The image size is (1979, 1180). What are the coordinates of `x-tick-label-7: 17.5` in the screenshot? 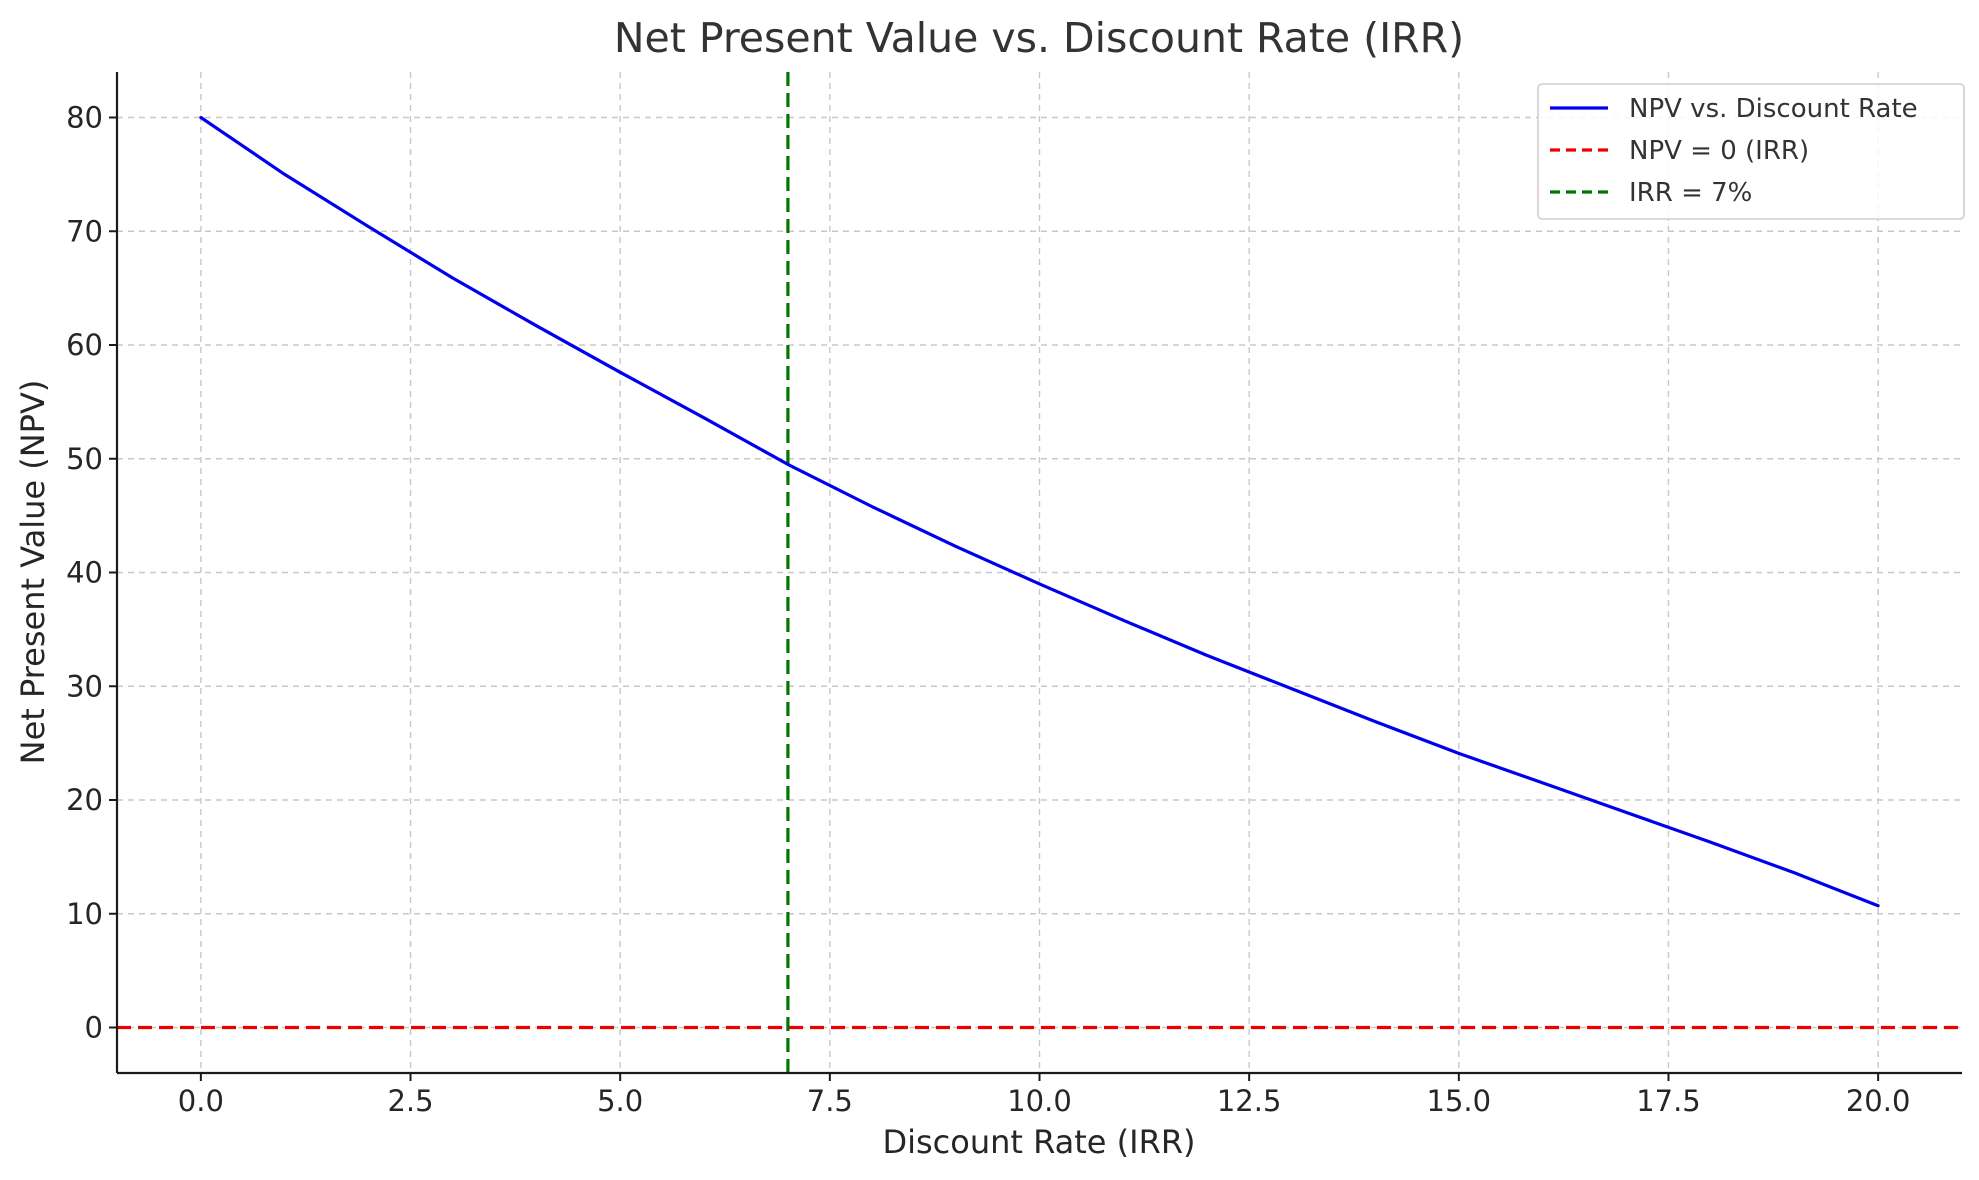 It's located at (1668, 1101).